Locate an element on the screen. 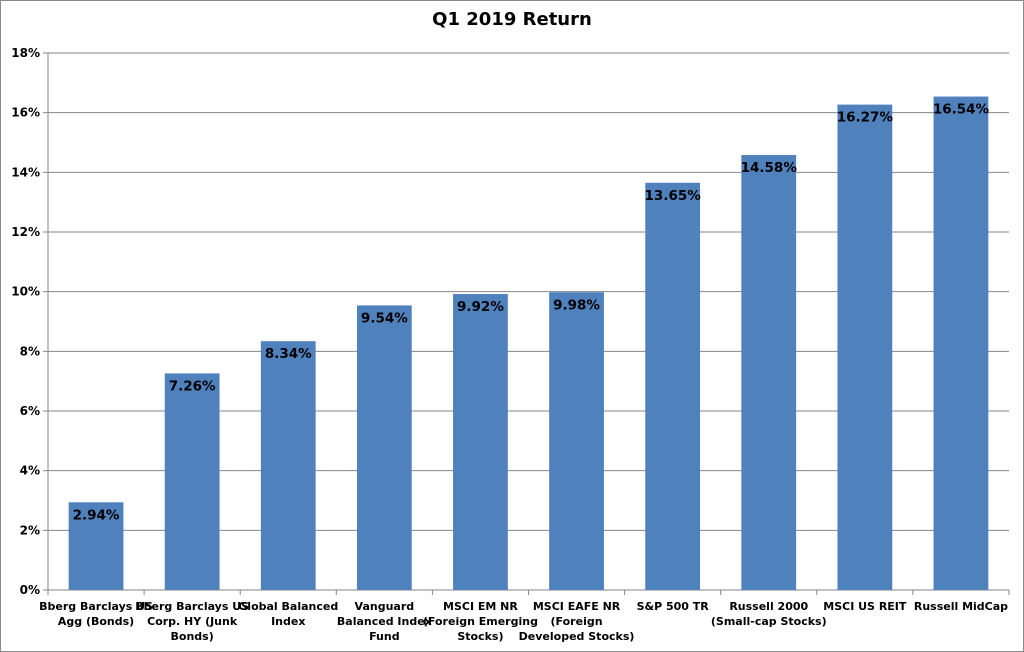 This screenshot has height=652, width=1024. x-category-label-line: Russell MidCap is located at coordinates (961, 606).